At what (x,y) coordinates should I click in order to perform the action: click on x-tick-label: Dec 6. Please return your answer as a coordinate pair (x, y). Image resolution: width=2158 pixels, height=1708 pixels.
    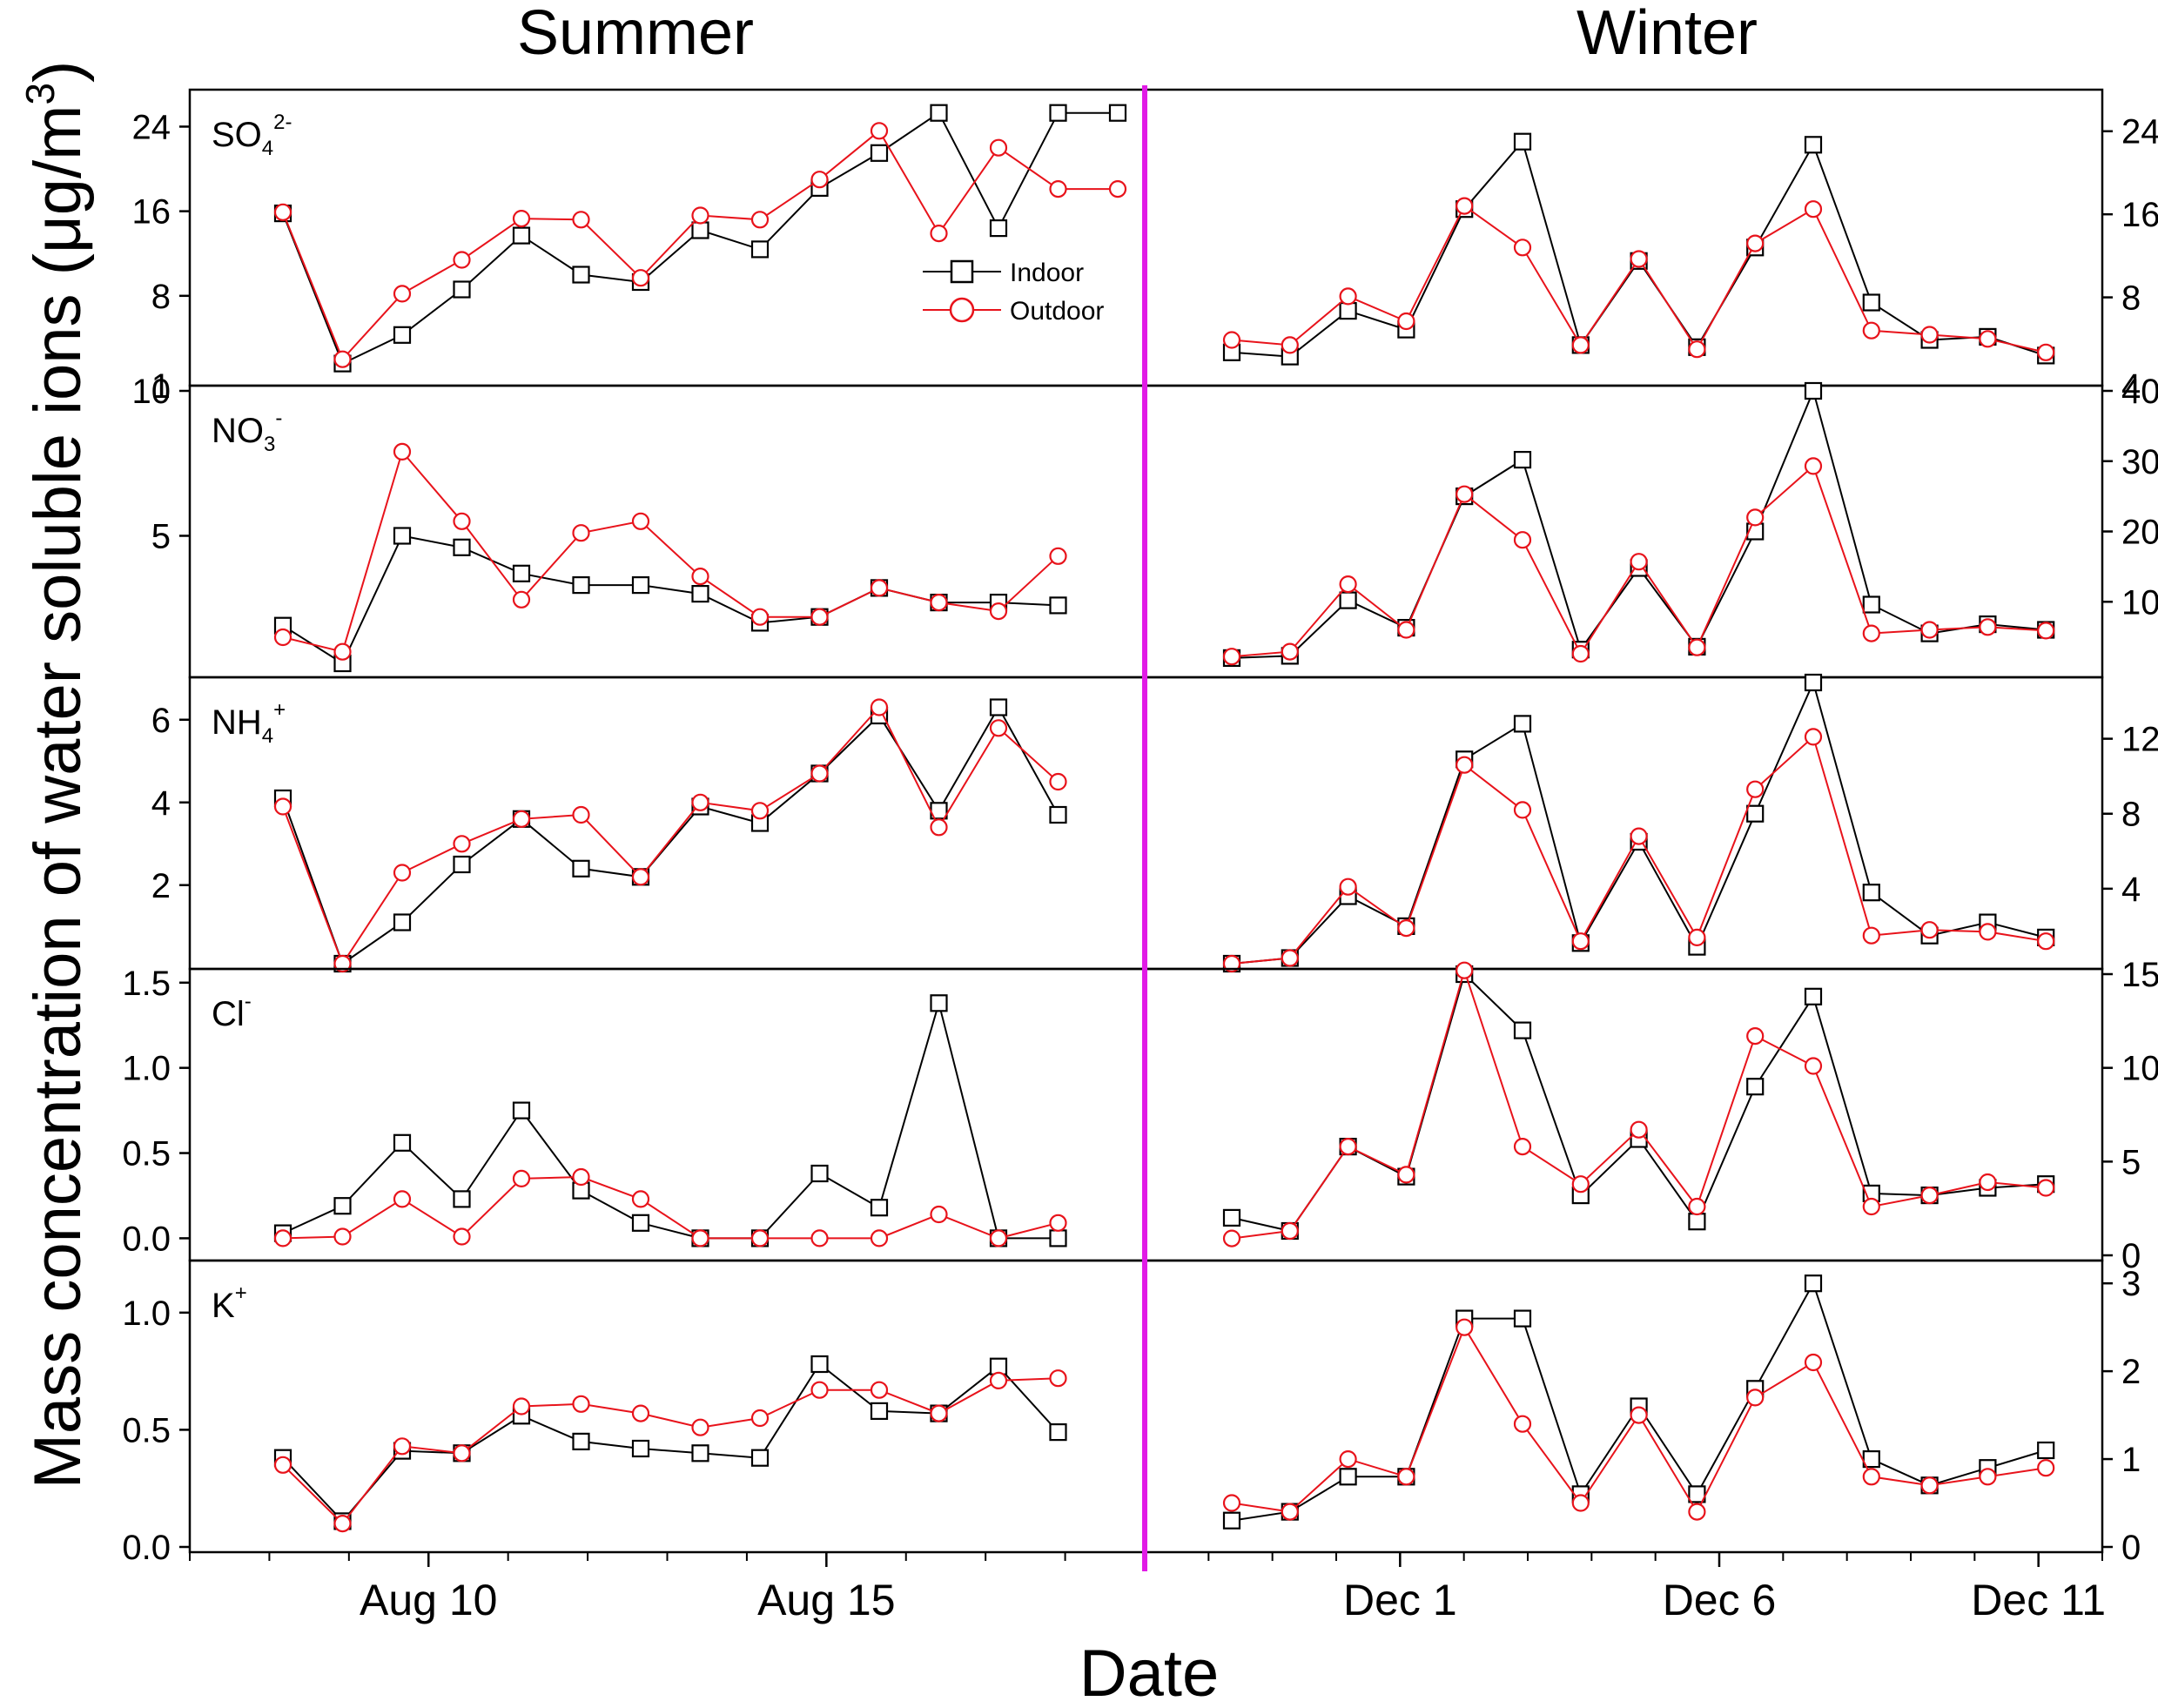
    Looking at the image, I should click on (1720, 1600).